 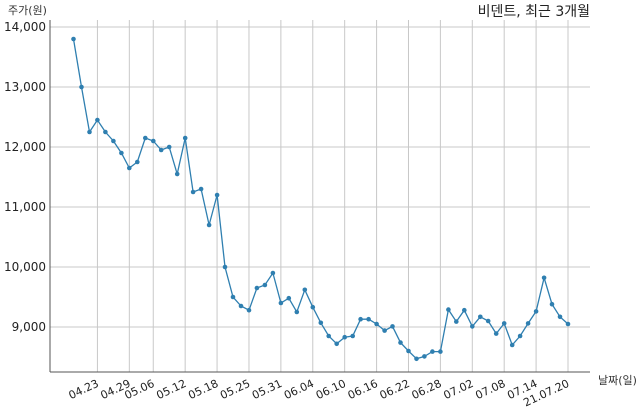 I want to click on x-axis-label: 날짜(일), so click(x=617, y=380).